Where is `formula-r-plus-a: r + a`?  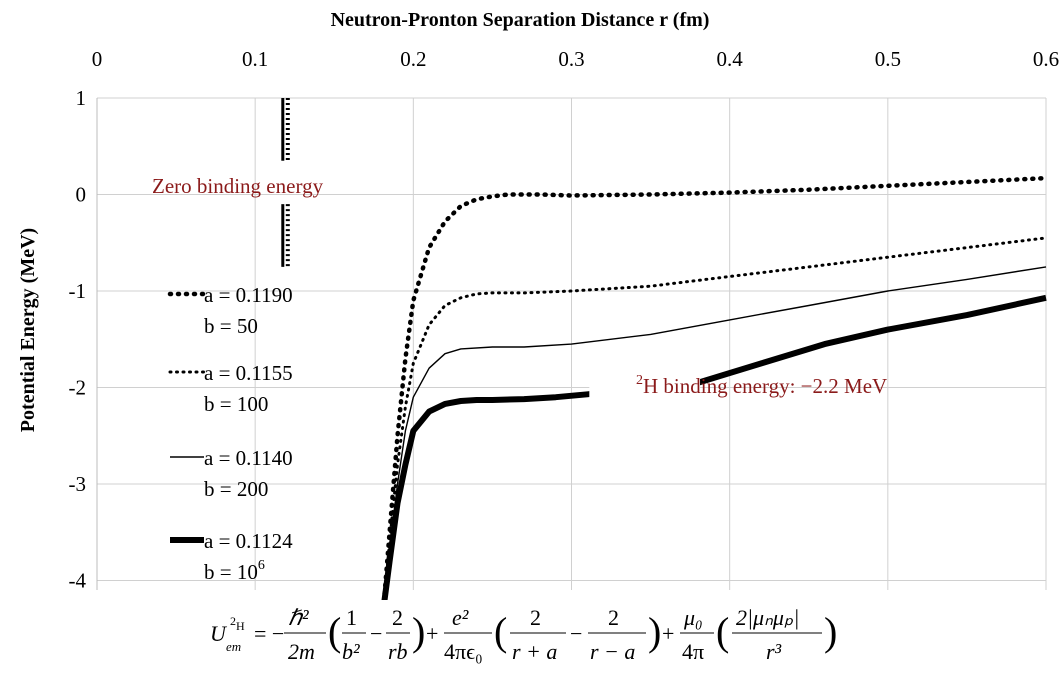 formula-r-plus-a: r + a is located at coordinates (534, 651).